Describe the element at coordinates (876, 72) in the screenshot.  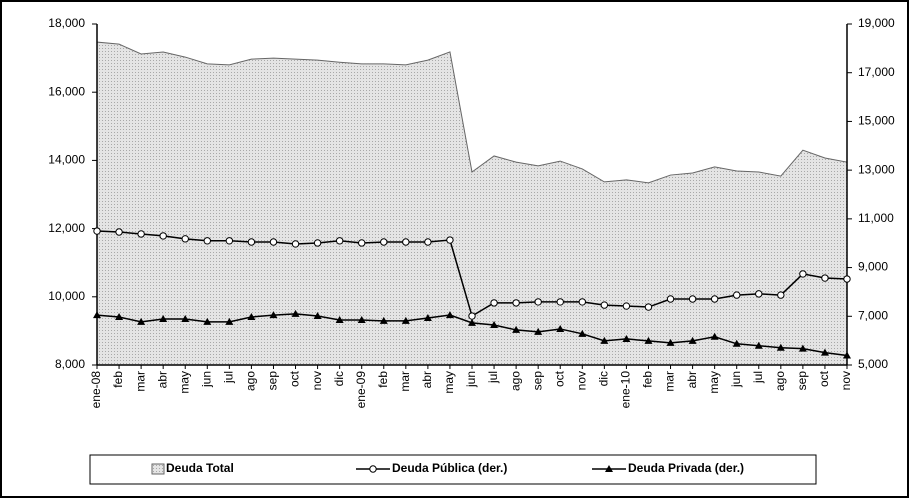
I see `y2-tick-label: 17,000` at that location.